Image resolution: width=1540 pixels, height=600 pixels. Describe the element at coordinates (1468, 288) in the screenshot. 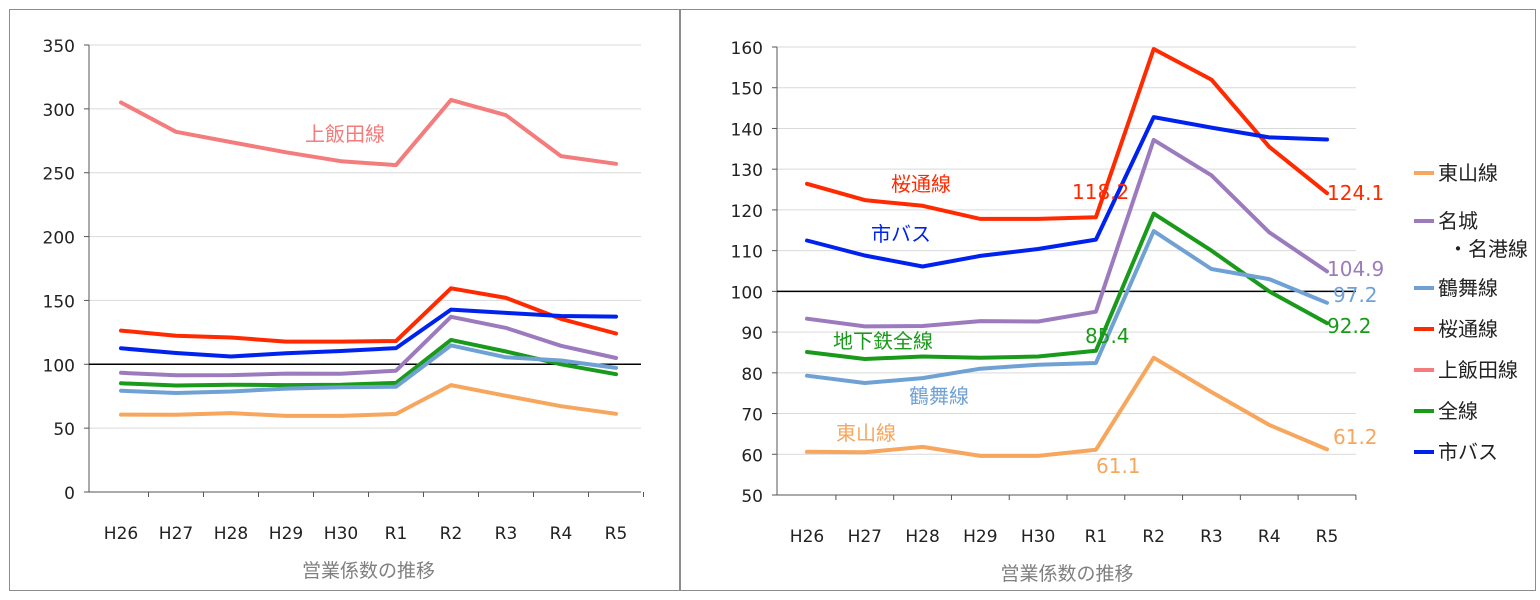

I see `legend-label-鶴舞線: 鶴舞線` at that location.